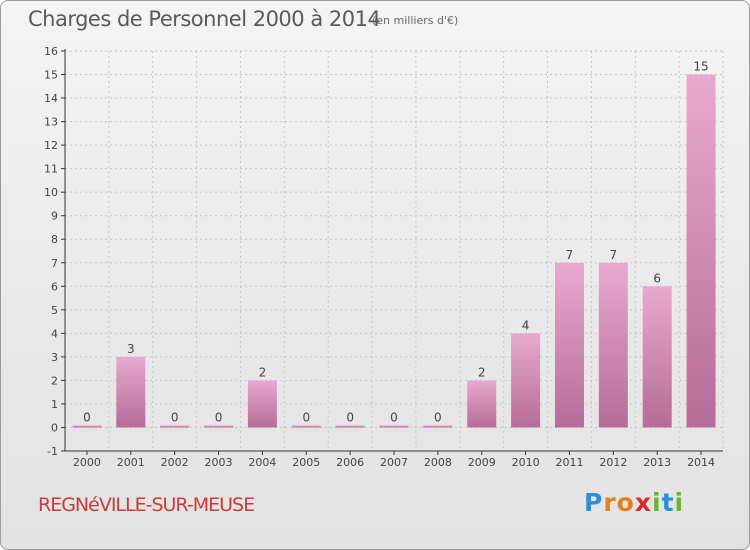 This screenshot has width=750, height=550. Describe the element at coordinates (51, 169) in the screenshot. I see `y-tick-label: 11` at that location.